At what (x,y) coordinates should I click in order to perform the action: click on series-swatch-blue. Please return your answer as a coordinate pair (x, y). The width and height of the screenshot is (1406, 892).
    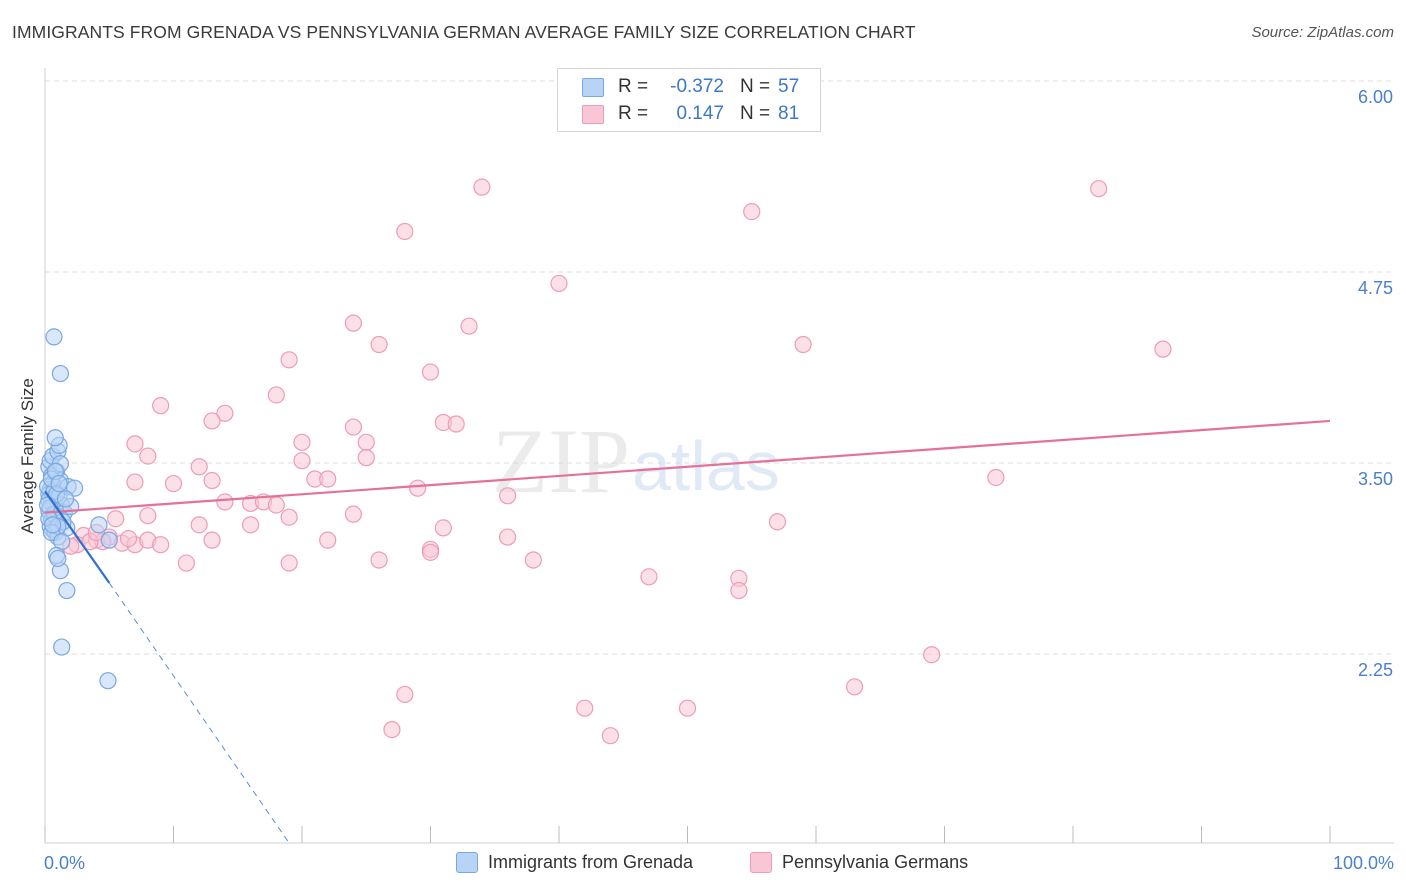
    Looking at the image, I should click on (467, 862).